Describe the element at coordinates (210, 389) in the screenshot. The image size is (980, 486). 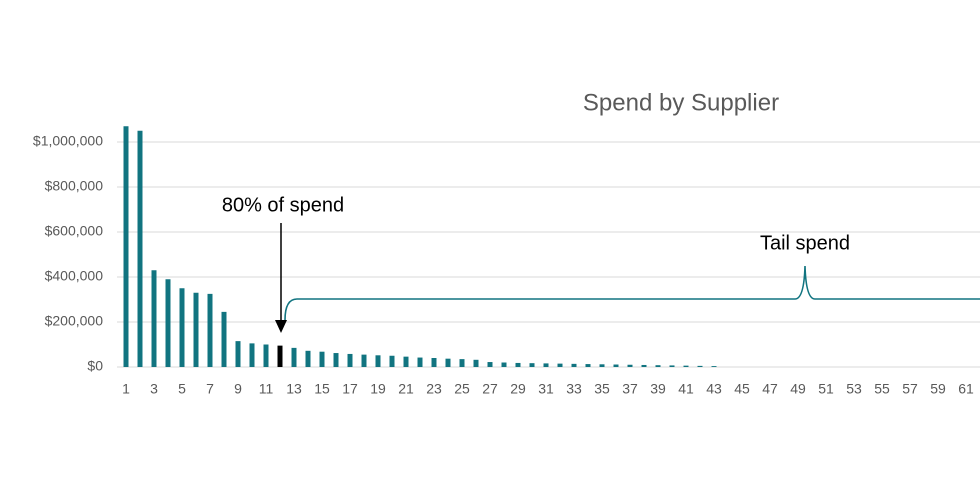
I see `x-tick-label: 7` at that location.